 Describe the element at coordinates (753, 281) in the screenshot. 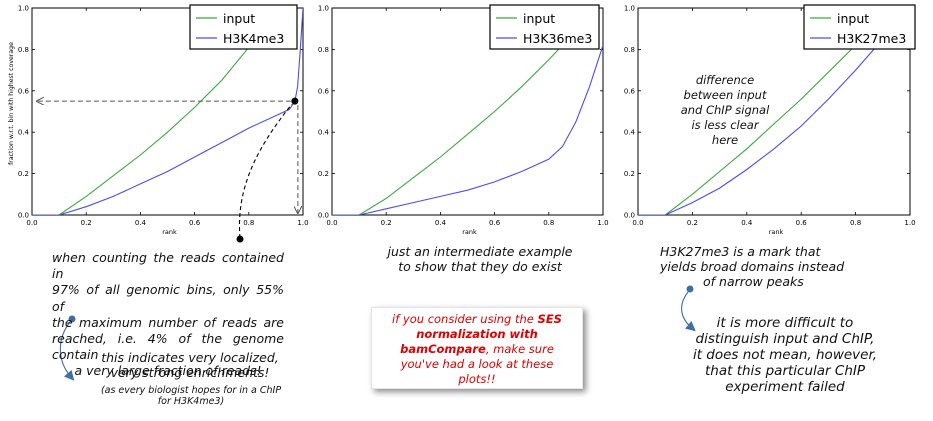

I see `panel3-line-3: of narrow peaks` at that location.